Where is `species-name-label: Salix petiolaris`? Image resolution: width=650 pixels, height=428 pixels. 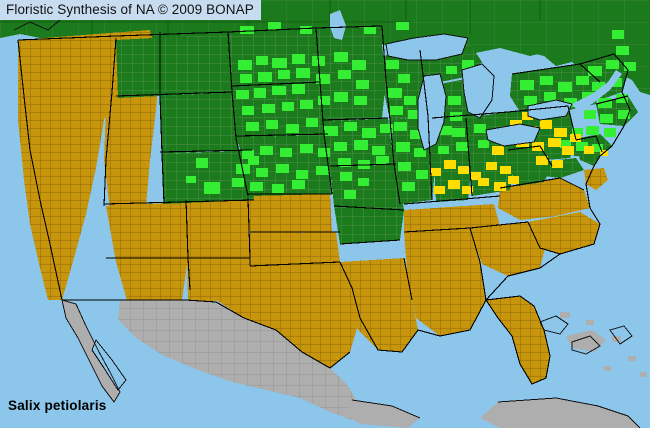
species-name-label: Salix petiolaris is located at coordinates (57, 405).